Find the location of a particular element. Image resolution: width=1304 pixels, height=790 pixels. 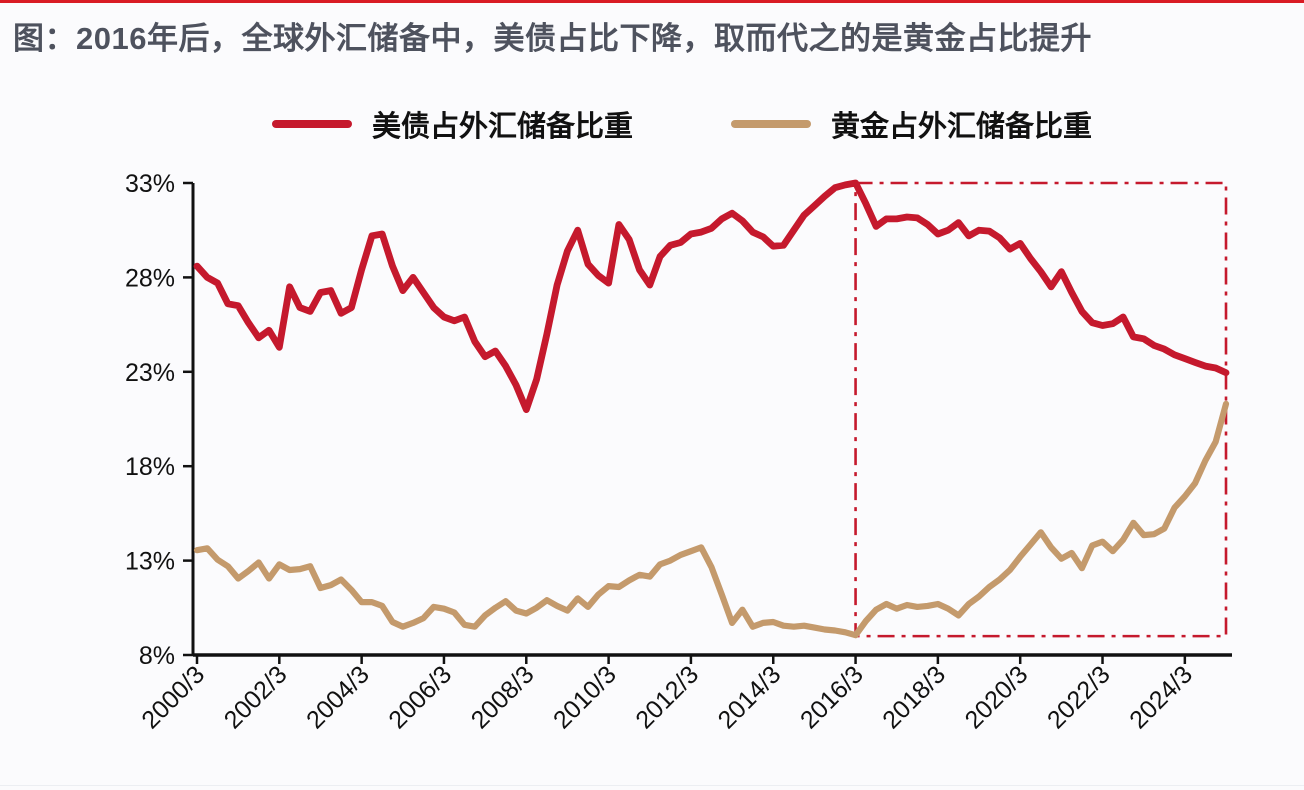

legend-item-gold: 黄金占外汇储备比重 is located at coordinates (911, 124).